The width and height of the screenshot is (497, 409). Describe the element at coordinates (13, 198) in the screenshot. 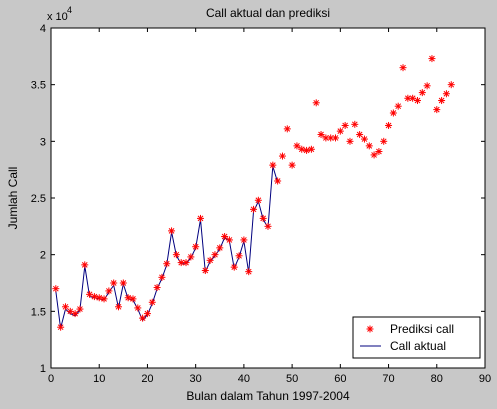

I see `y-axis-label: Jumlah Call` at that location.